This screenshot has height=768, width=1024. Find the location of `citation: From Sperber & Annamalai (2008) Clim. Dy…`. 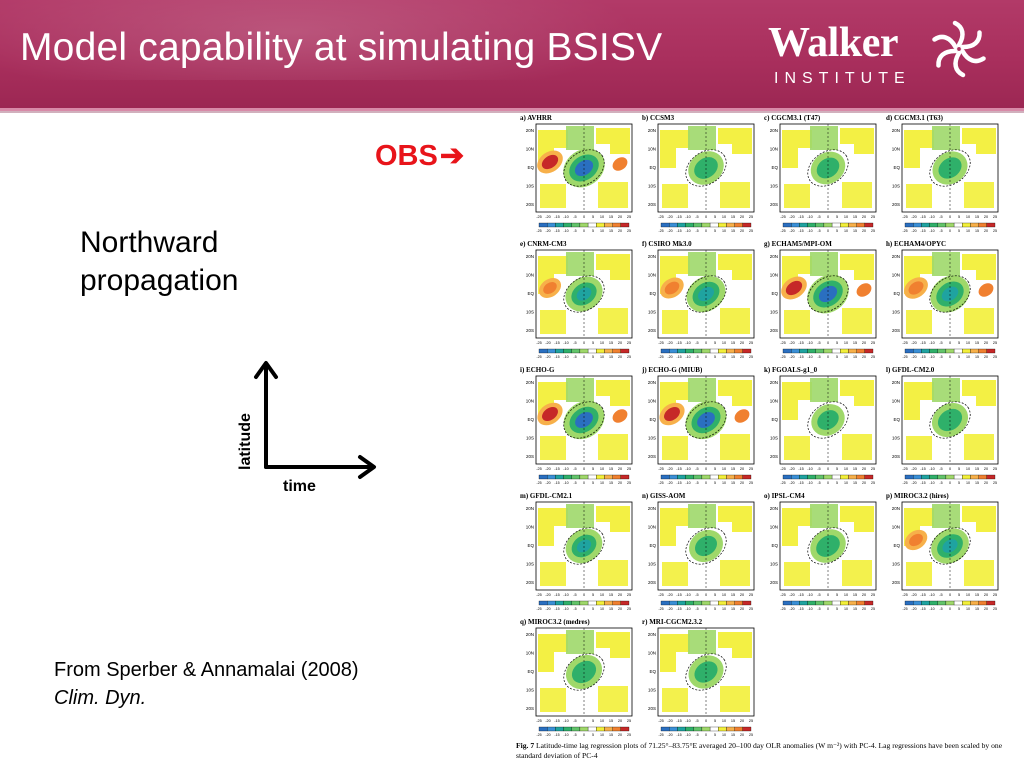

citation: From Sperber & Annamalai (2008) Clim. Dy… is located at coordinates (206, 684).